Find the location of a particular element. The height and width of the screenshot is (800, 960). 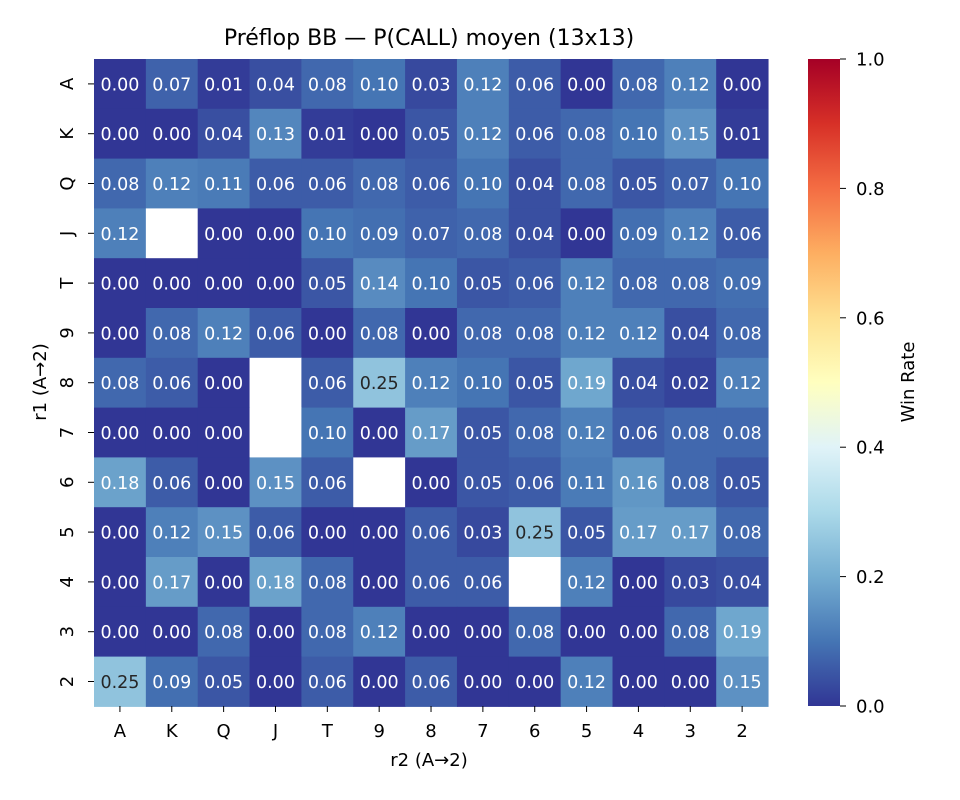

colorbar-tick-label: 1.0 is located at coordinates (870, 60).